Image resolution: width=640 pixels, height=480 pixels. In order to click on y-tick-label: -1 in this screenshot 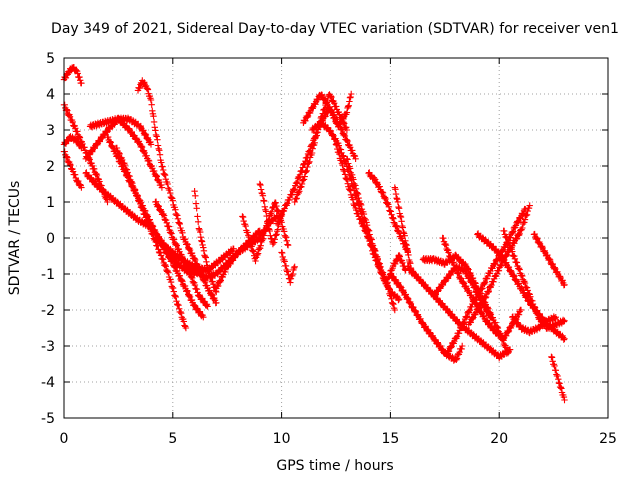, I will do `click(48, 275)`.